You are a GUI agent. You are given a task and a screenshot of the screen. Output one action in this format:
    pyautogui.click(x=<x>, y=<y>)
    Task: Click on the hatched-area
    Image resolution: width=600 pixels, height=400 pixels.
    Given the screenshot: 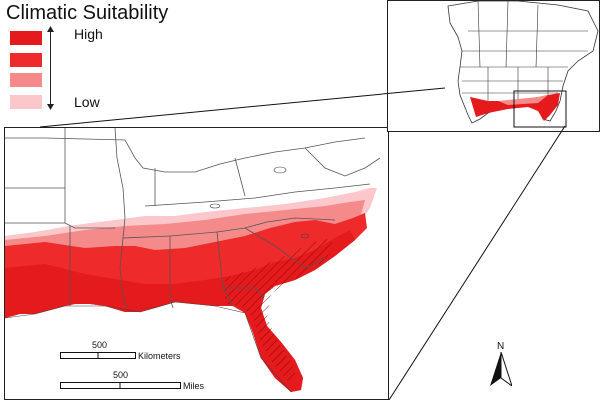 What is the action you would take?
    pyautogui.click(x=280, y=310)
    